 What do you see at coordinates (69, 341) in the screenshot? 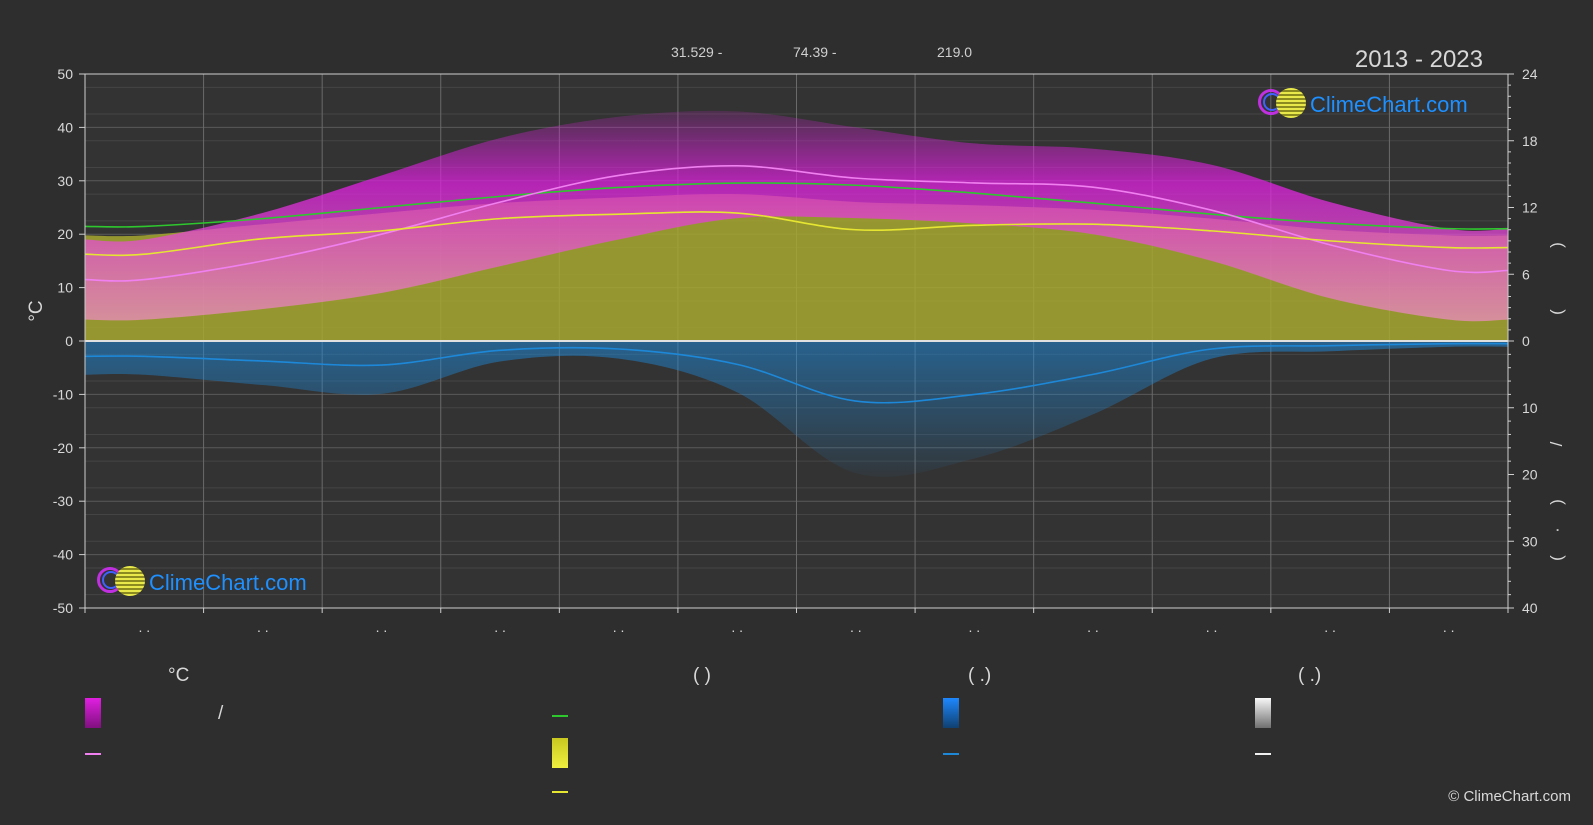
I see `left-tick-label: 0` at bounding box center [69, 341].